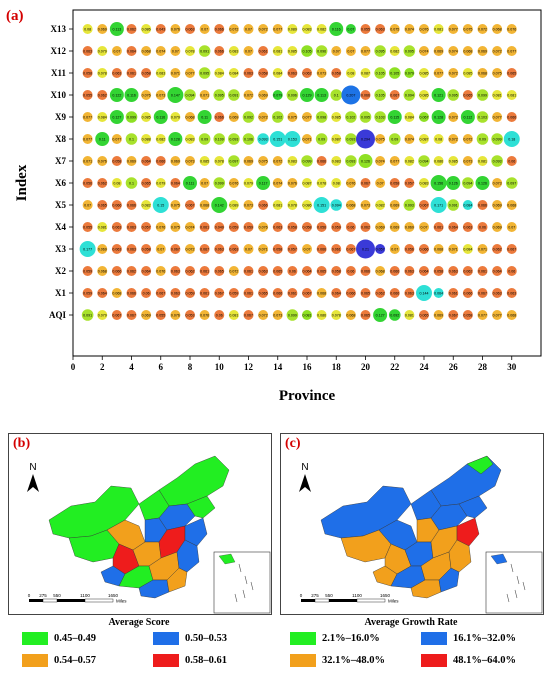 Image resolution: width=550 pixels, height=682 pixels. What do you see at coordinates (190, 367) in the screenshot?
I see `x-tick-label: 8` at bounding box center [190, 367].